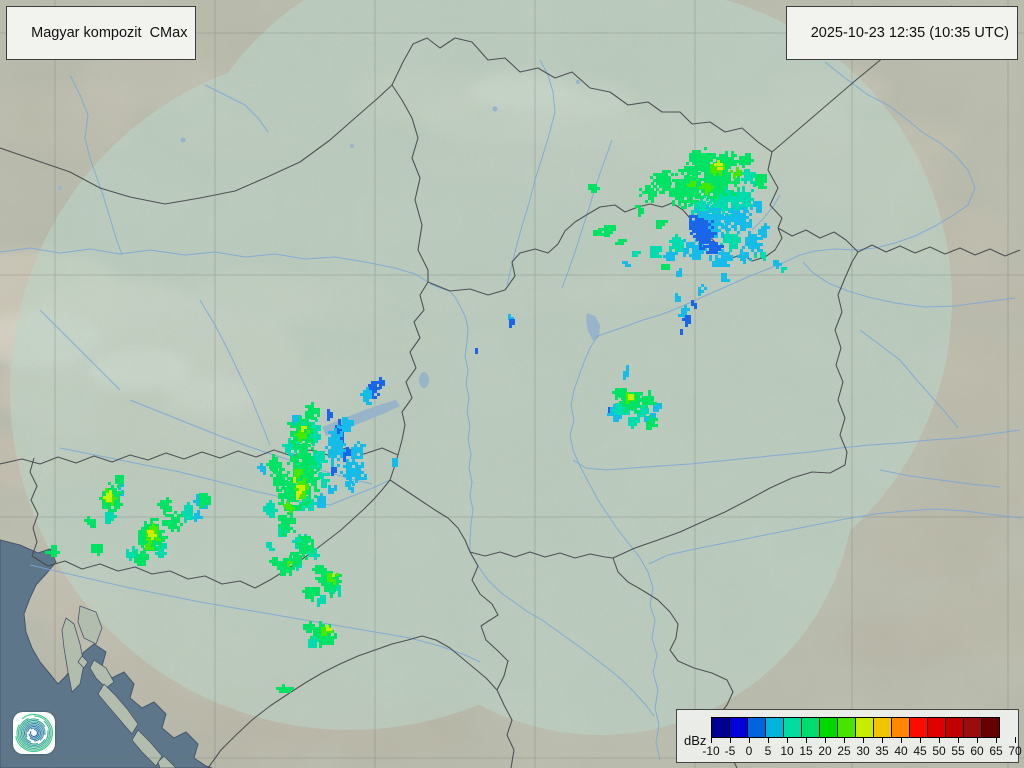 This screenshot has width=1024, height=768. Describe the element at coordinates (424, 380) in the screenshot. I see `lake-neusiedl` at that location.